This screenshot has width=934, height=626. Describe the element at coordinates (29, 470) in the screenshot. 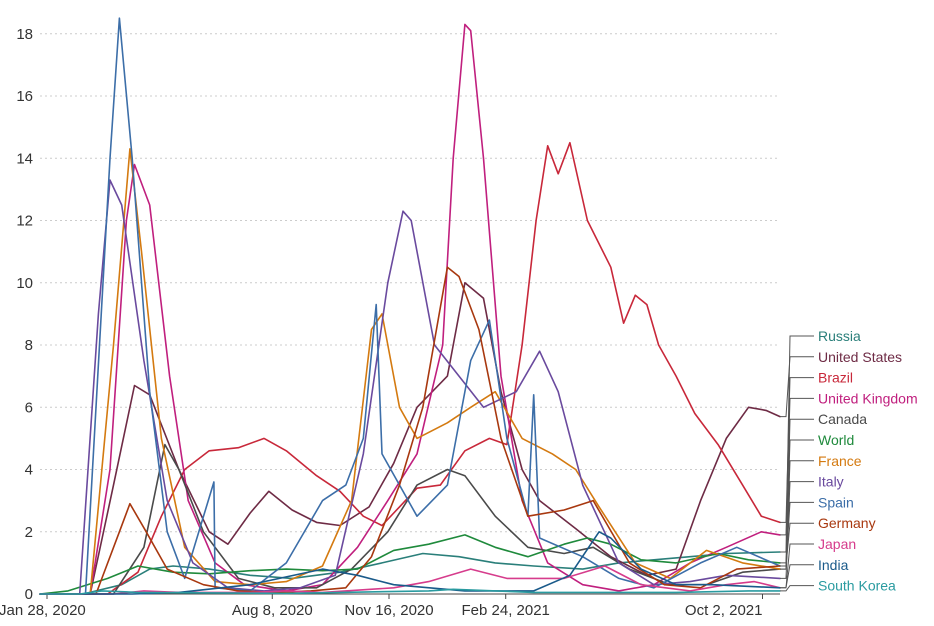

I see `y-tick-label: 4` at that location.